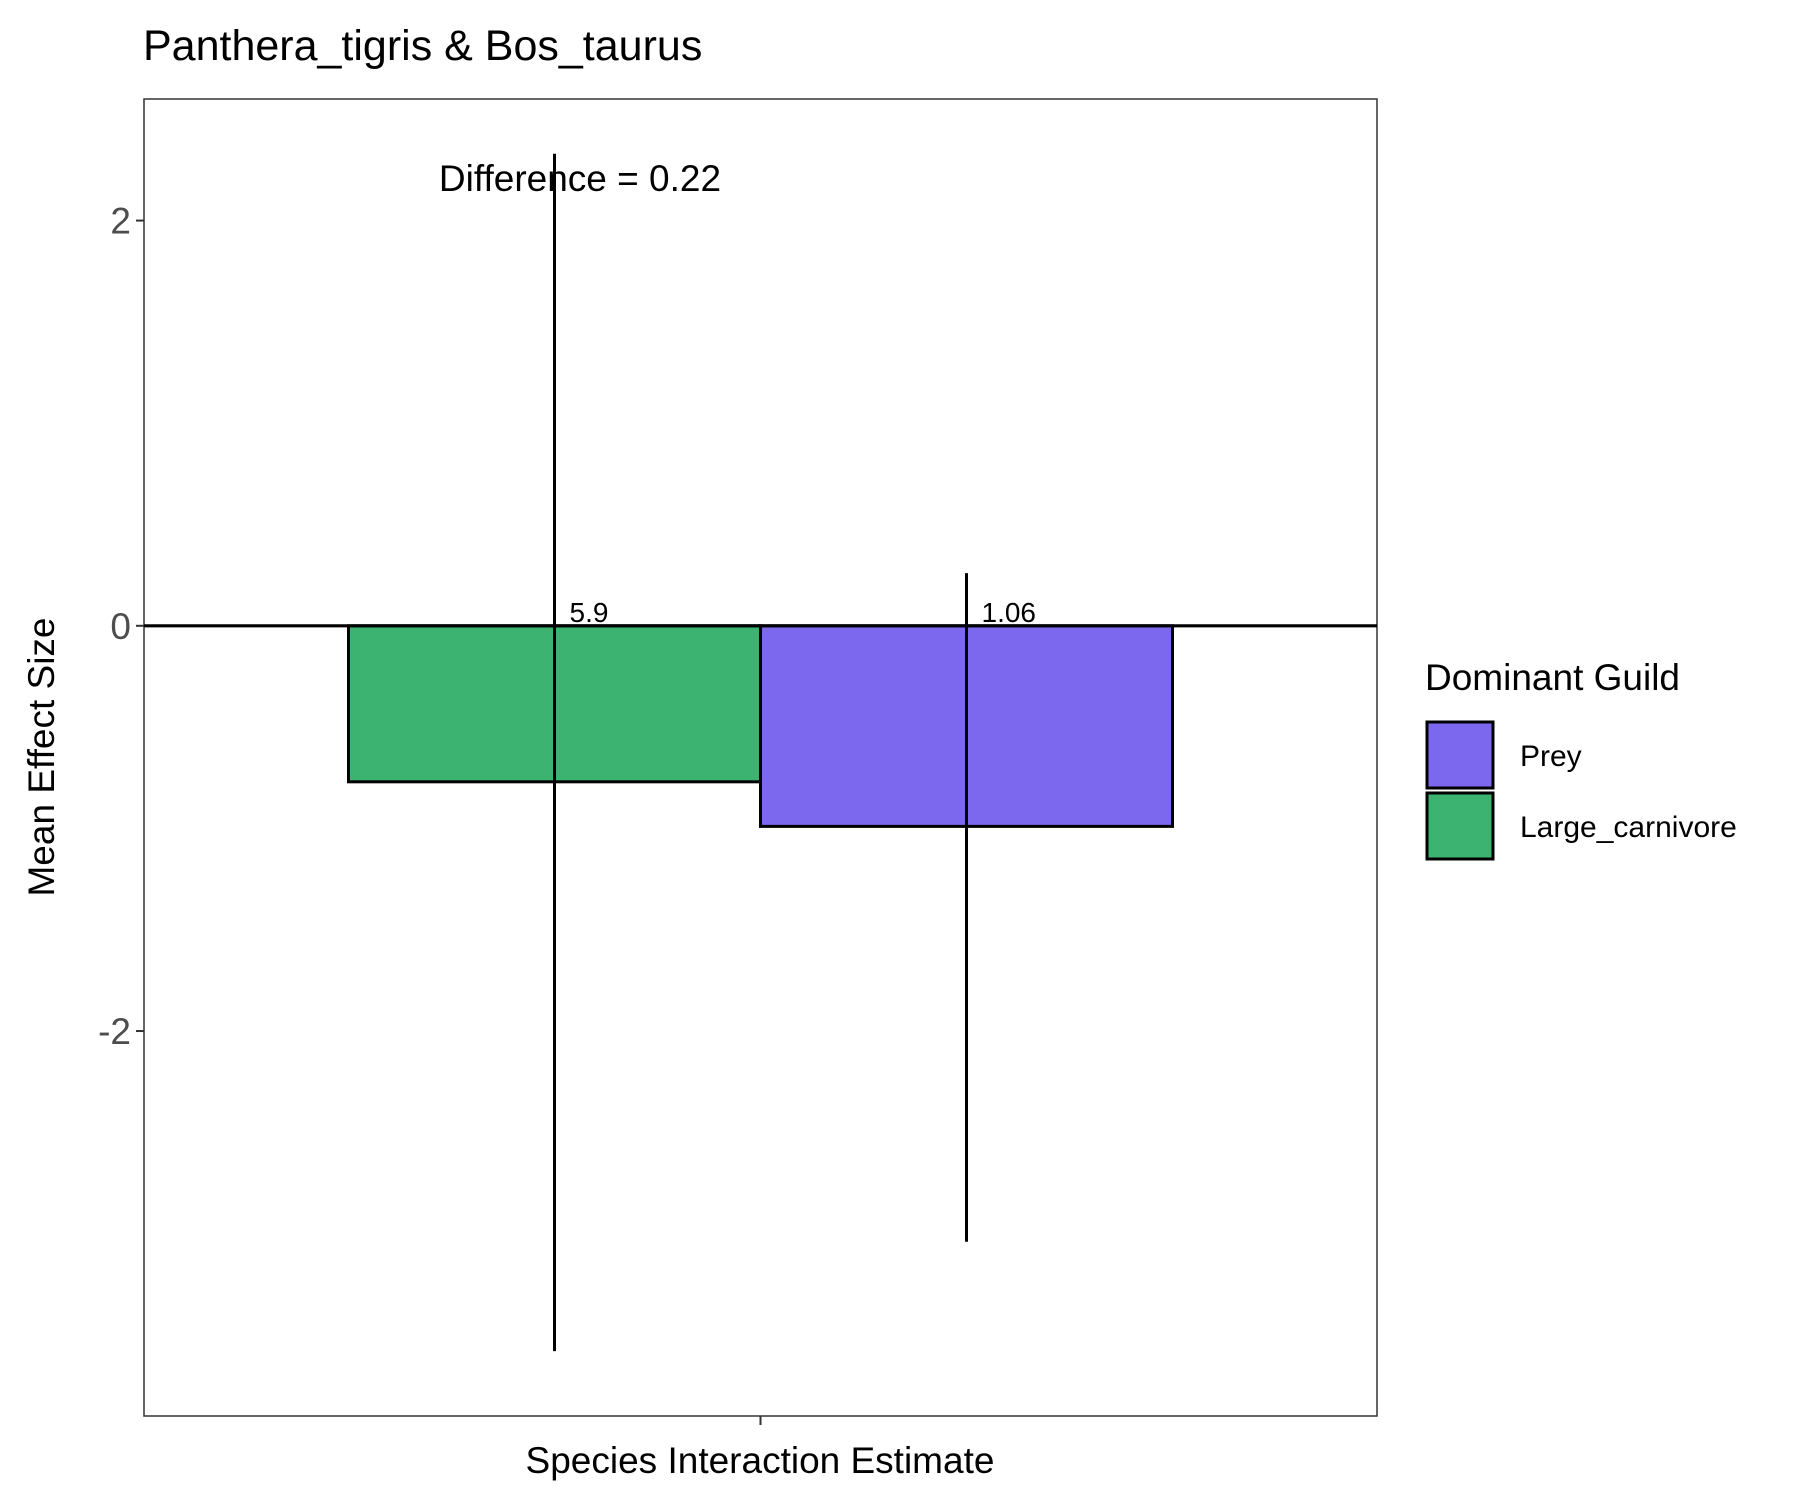 Image resolution: width=1800 pixels, height=1500 pixels. I want to click on y-tick-label: -2, so click(114, 1031).